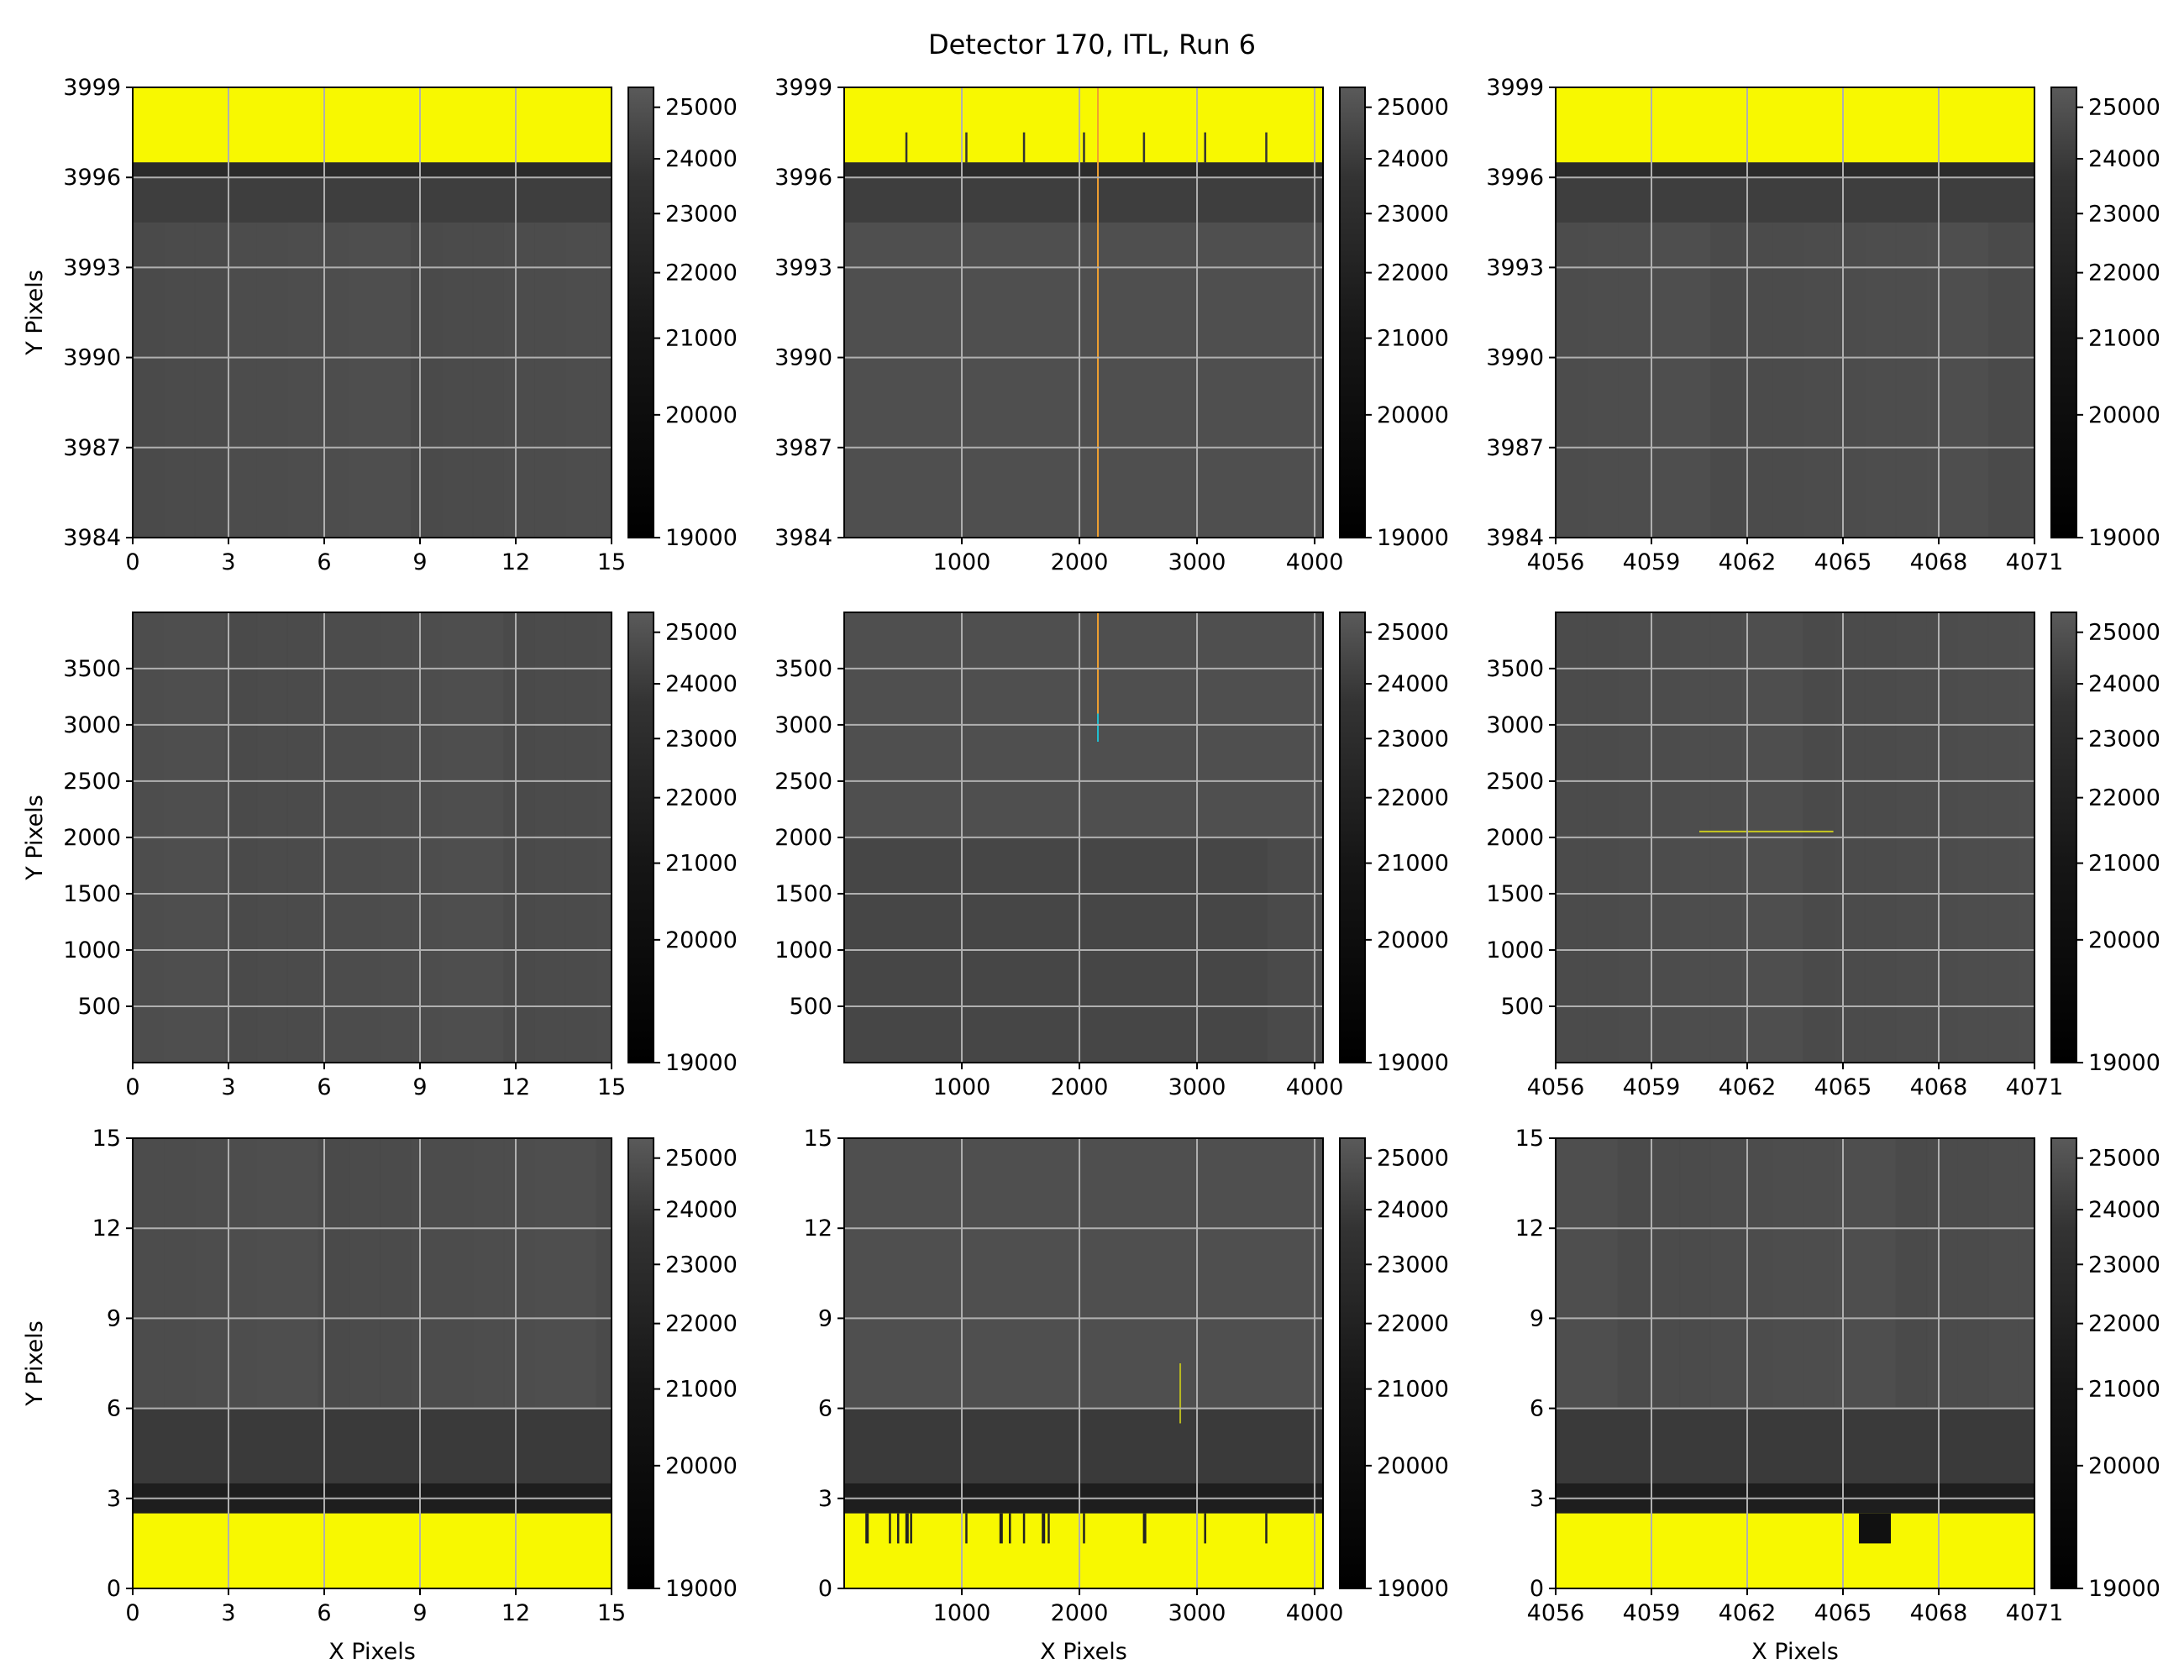 Image resolution: width=2184 pixels, height=1680 pixels. Describe the element at coordinates (803, 669) in the screenshot. I see `y-tick-label: 3500` at that location.